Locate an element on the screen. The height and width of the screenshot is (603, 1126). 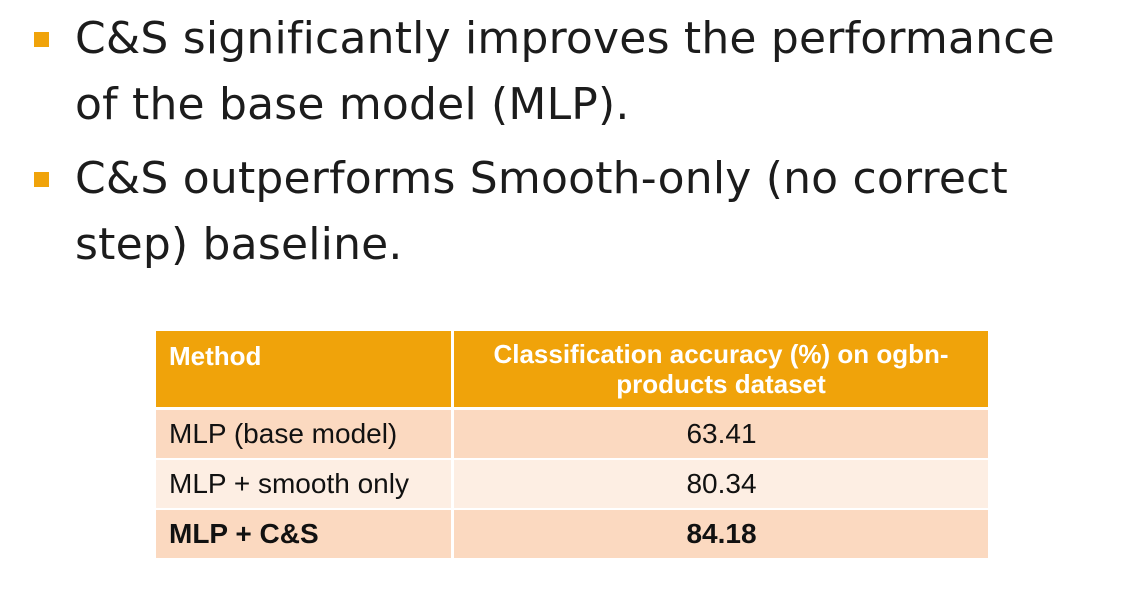
accuracy-cell: 63.41 is located at coordinates (720, 434).